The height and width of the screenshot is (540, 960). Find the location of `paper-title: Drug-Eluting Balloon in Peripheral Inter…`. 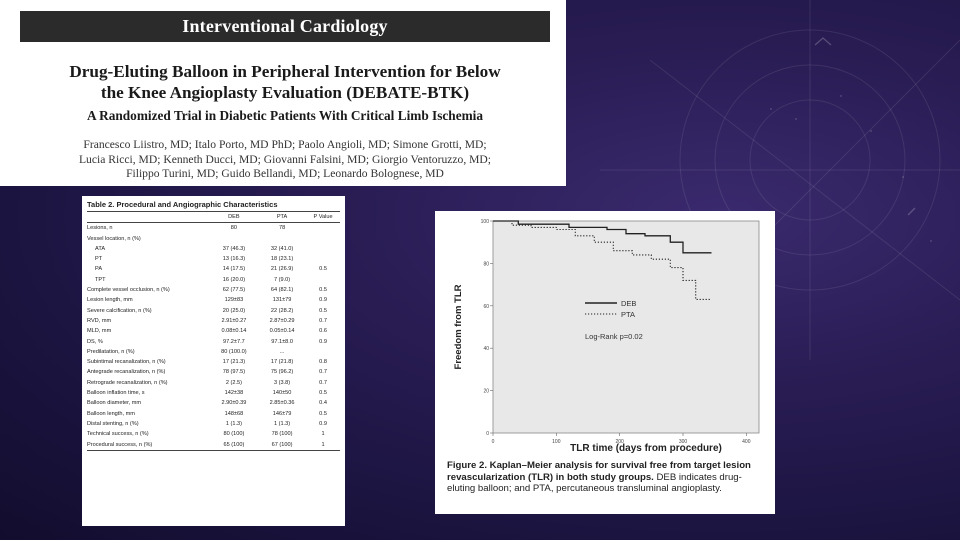

paper-title: Drug-Eluting Balloon in Peripheral Inter… is located at coordinates (285, 82).